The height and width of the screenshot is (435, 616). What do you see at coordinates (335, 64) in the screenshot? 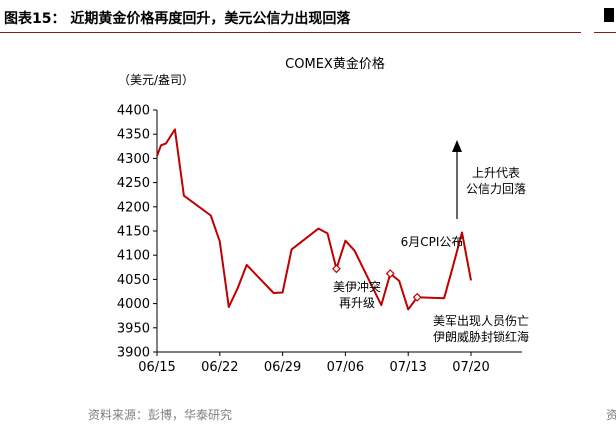
I see `chart-title: COMEX黄金价格` at bounding box center [335, 64].